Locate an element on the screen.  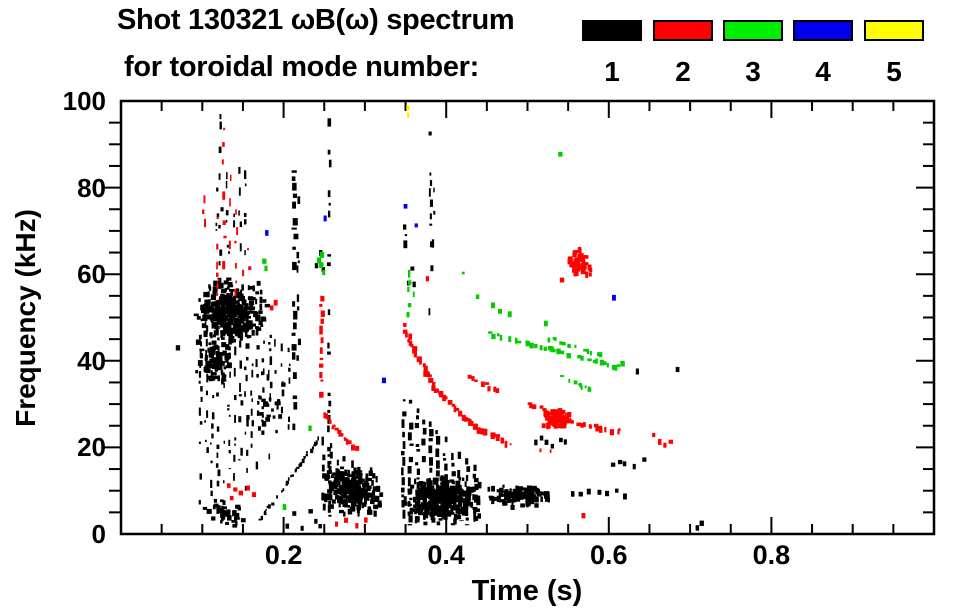
y-tick-label: 80 is located at coordinates (91, 187).